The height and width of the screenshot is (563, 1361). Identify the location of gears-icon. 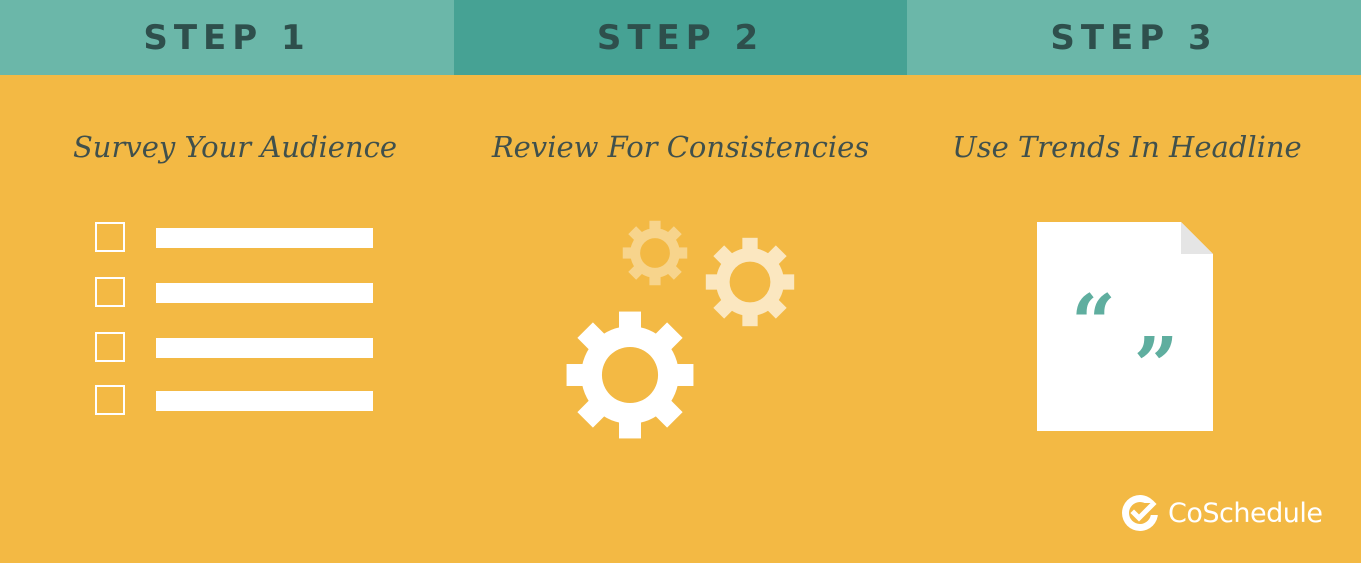
(680, 329).